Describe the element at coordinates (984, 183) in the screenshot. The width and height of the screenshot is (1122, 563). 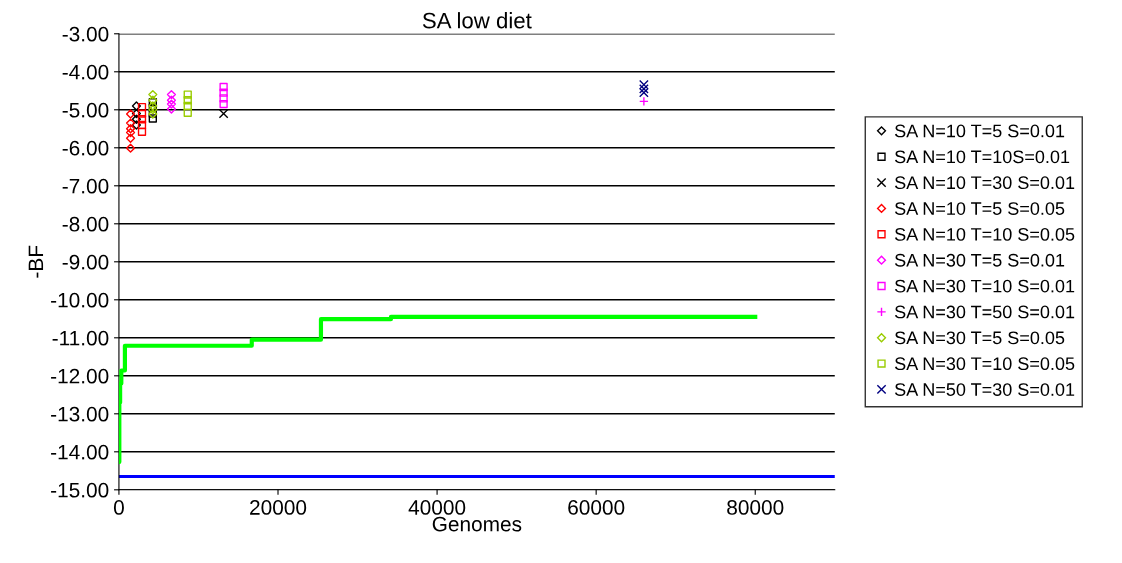
I see `legend-label: SA N=10 T=30 S=0.01` at that location.